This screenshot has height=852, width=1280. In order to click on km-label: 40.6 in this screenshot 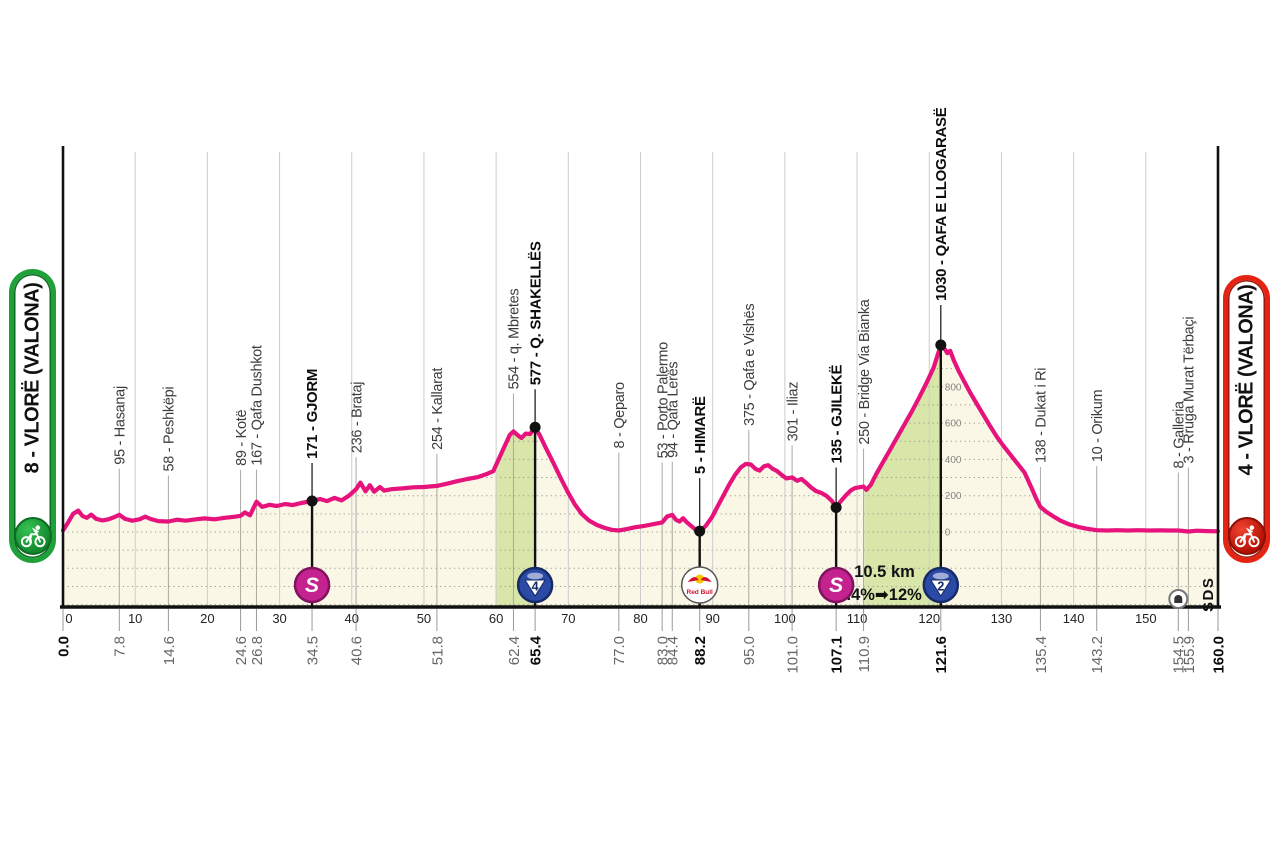, I will do `click(356, 650)`.